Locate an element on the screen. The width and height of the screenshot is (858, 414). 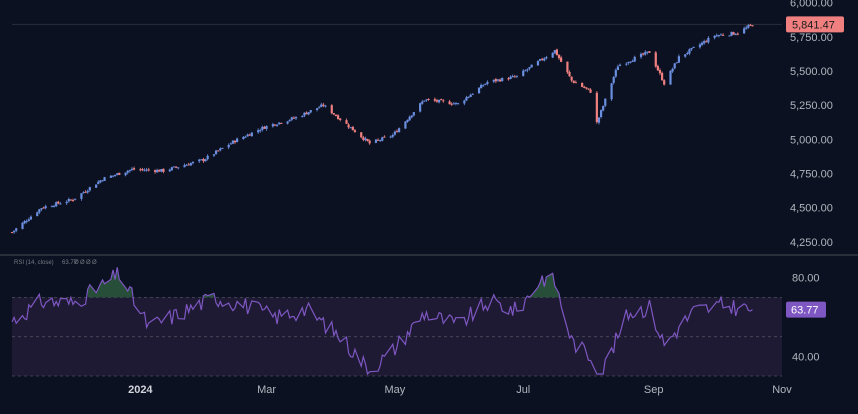
time-axis: 2024 Mar May Jul Sep Nov is located at coordinates (460, 390).